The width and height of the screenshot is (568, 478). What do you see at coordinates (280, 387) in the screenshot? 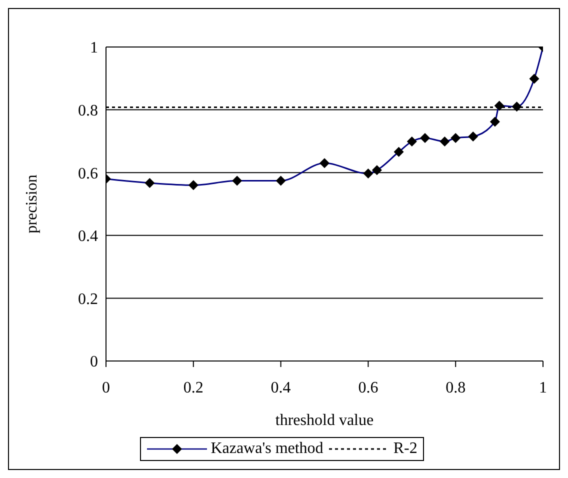
I see `x-tick-label: 0.4` at bounding box center [280, 387].